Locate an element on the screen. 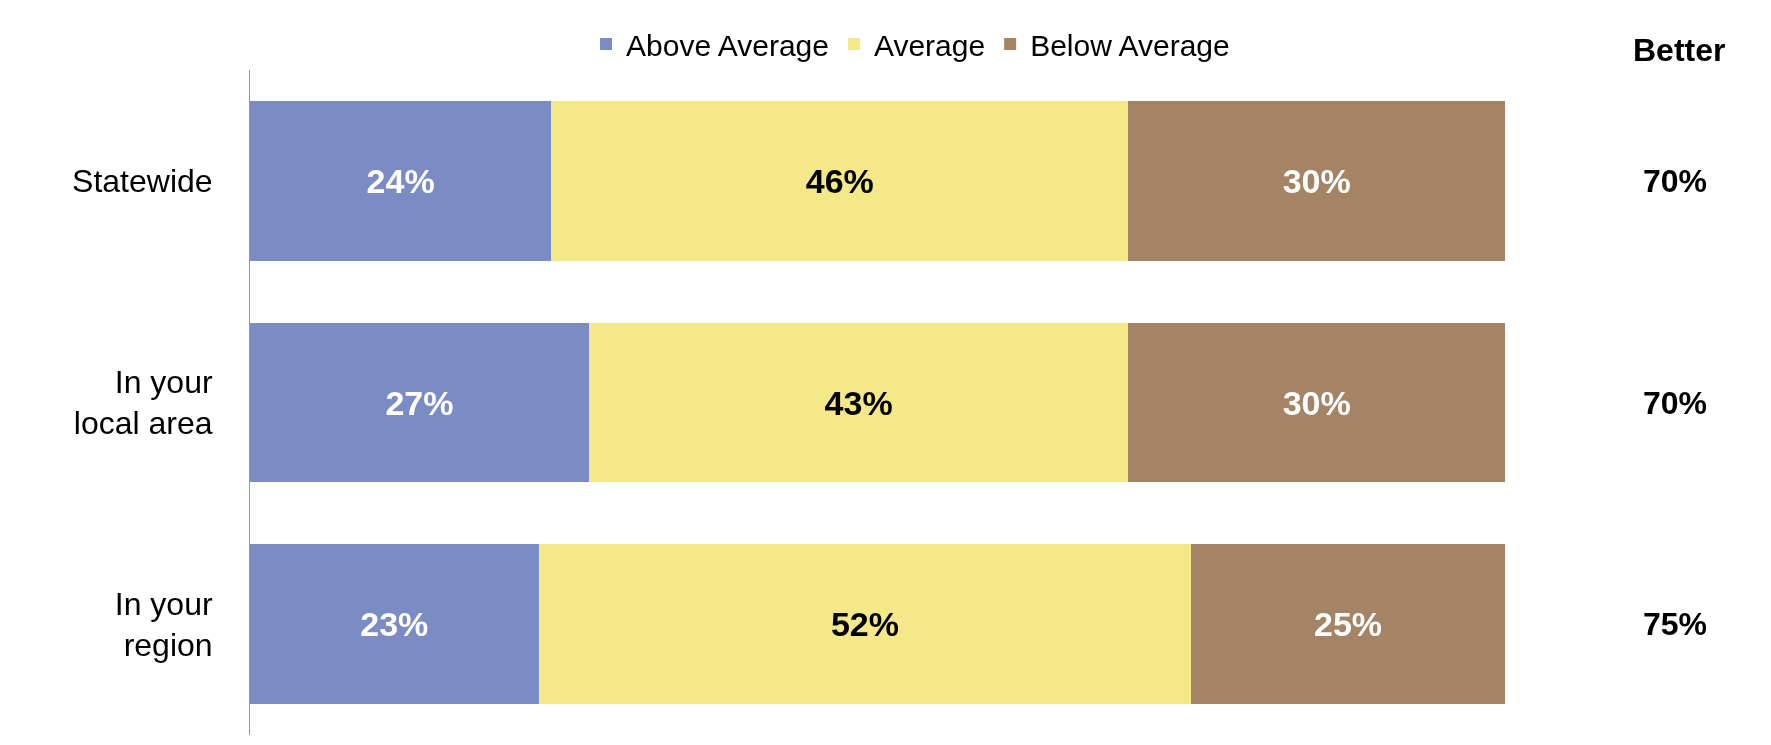 The width and height of the screenshot is (1771, 745). y-tick-label: In your local area is located at coordinates (143, 402).